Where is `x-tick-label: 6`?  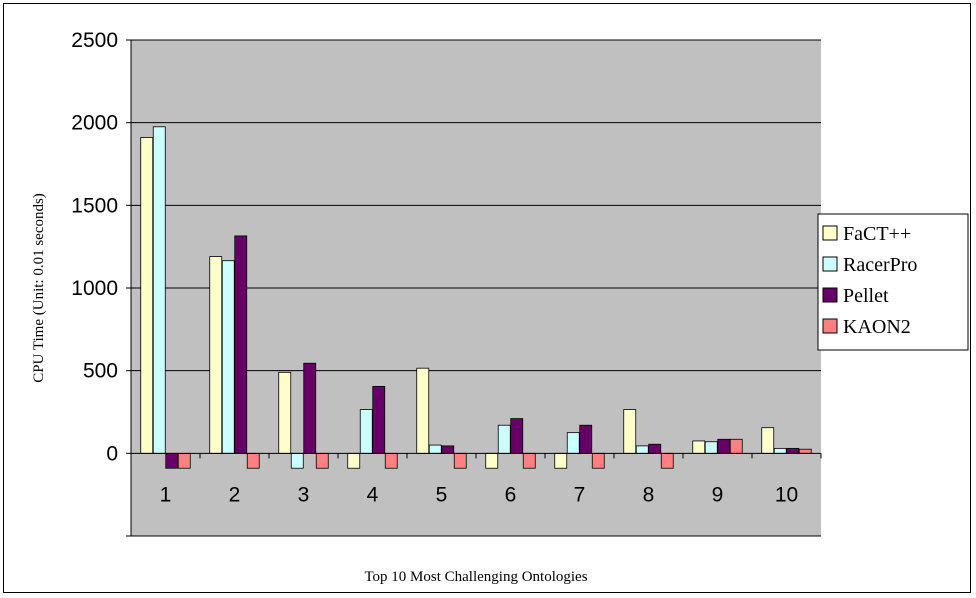
x-tick-label: 6 is located at coordinates (511, 494).